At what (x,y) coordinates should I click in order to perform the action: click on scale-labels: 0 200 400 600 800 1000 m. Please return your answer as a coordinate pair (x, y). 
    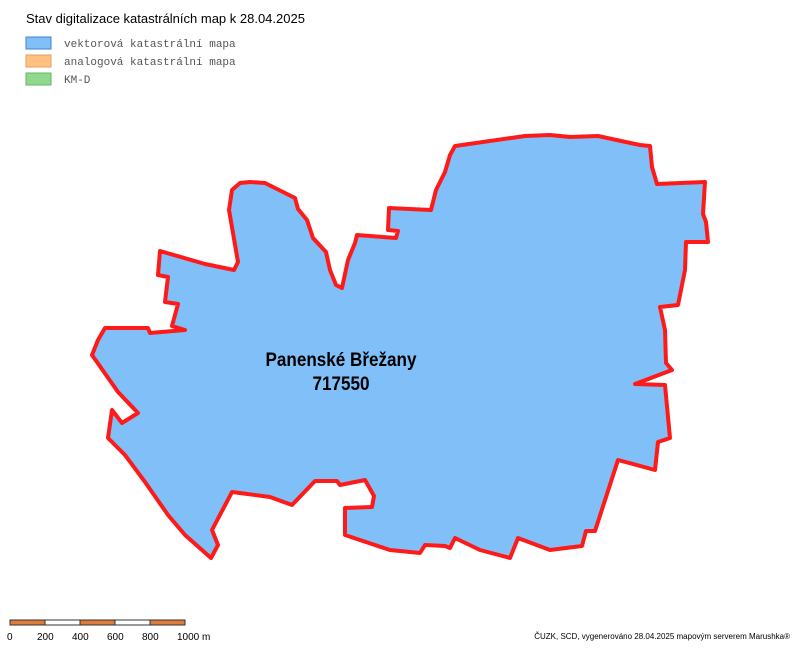
    Looking at the image, I should click on (108, 637).